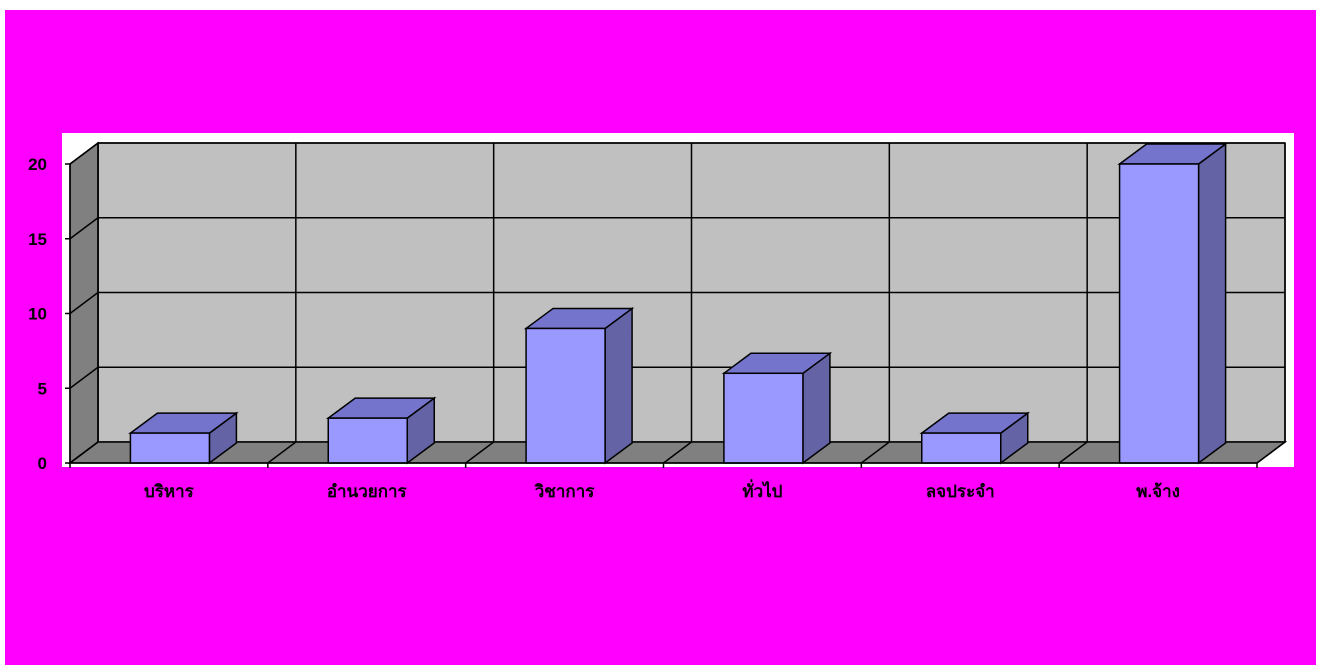 This screenshot has height=668, width=1321. I want to click on y-tick-label: 0, so click(42, 463).